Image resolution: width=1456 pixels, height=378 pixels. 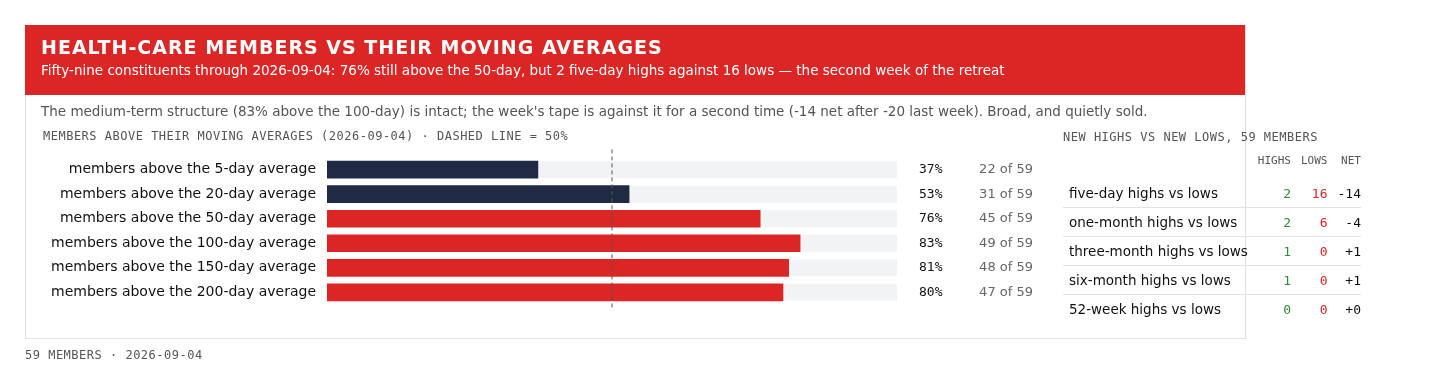 I want to click on text: 48 of 59, so click(x=1006, y=267).